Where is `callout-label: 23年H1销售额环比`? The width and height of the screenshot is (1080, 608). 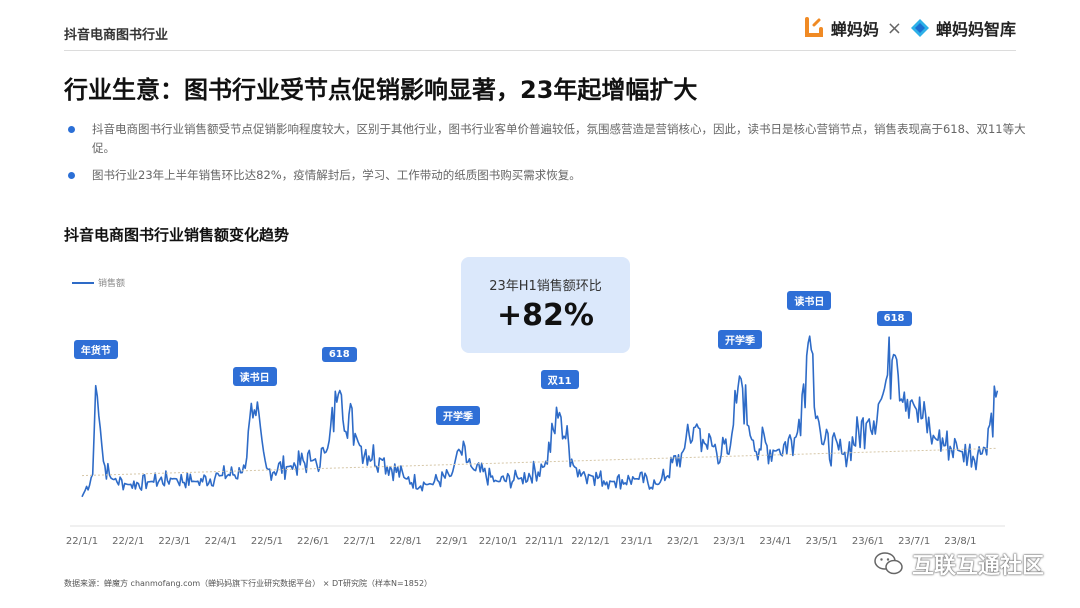
callout-label: 23年H1销售额环比 is located at coordinates (545, 286).